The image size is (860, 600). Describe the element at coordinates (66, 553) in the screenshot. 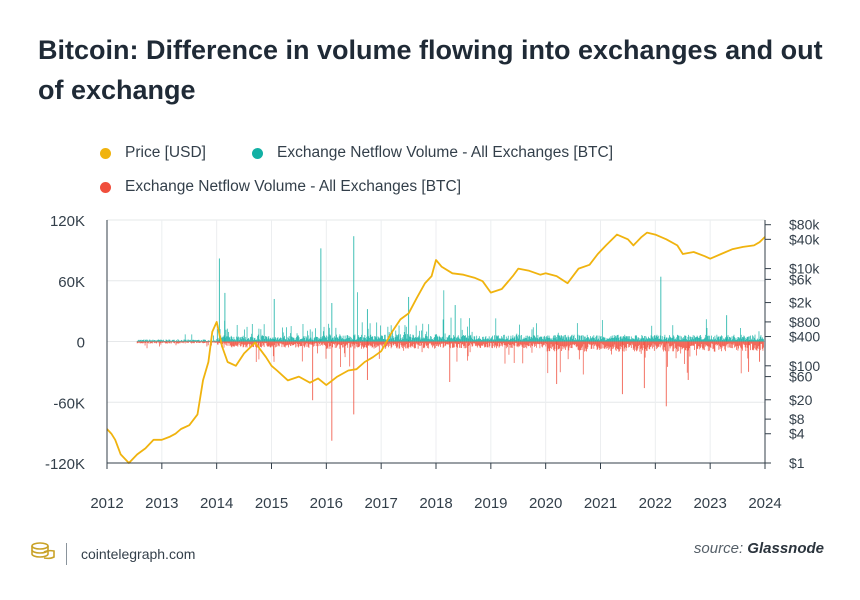

I see `footer-separator` at that location.